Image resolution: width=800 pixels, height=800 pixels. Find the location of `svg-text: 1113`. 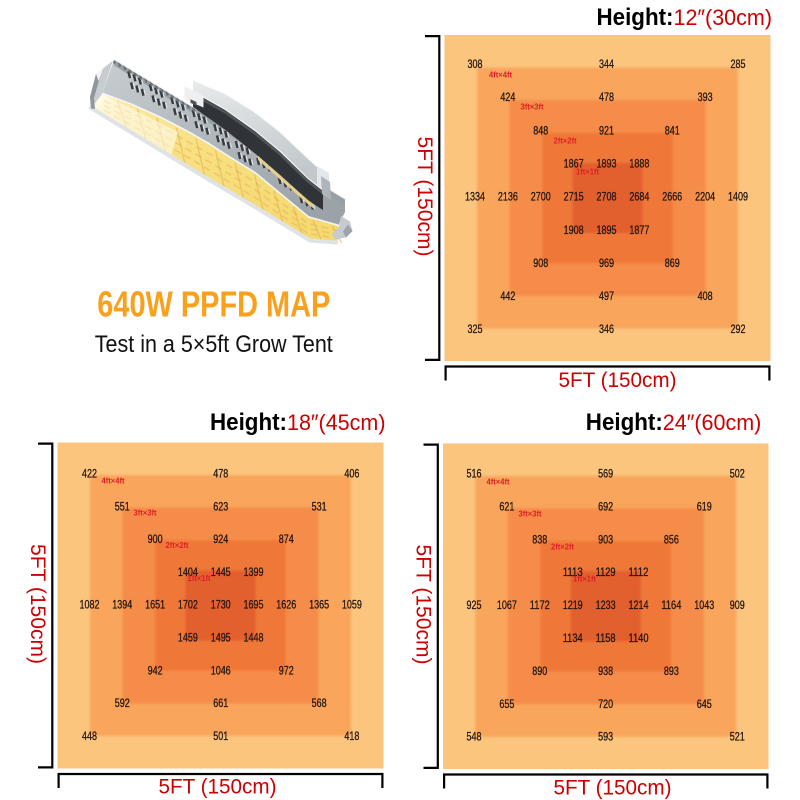

svg-text: 1113 is located at coordinates (573, 572).